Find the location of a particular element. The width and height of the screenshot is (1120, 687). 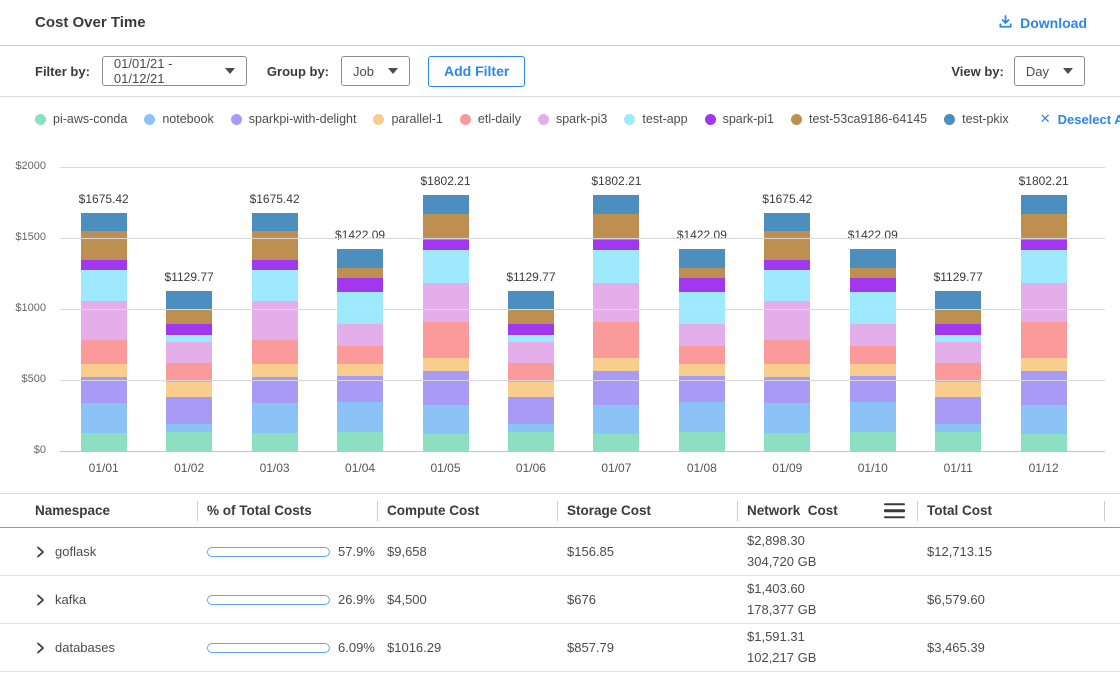

namespace-cell: databases is located at coordinates (116, 647).